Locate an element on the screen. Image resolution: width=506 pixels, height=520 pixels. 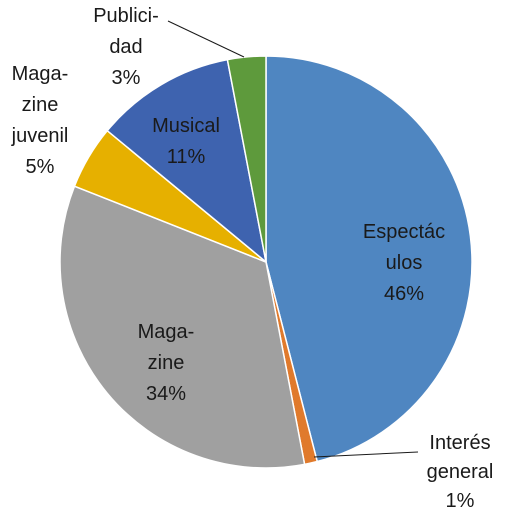
data-label-5: Publici-dad 3% is located at coordinates (126, 47).